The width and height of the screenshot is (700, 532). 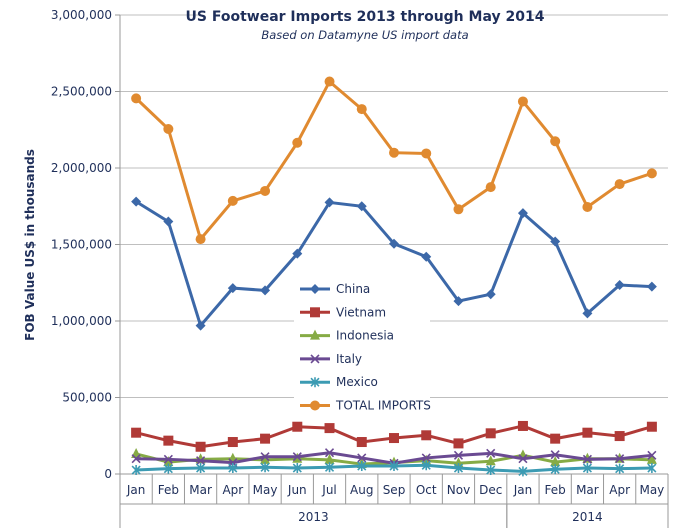 I want to click on legend-label: TOTAL IMPORTS, so click(x=383, y=406).